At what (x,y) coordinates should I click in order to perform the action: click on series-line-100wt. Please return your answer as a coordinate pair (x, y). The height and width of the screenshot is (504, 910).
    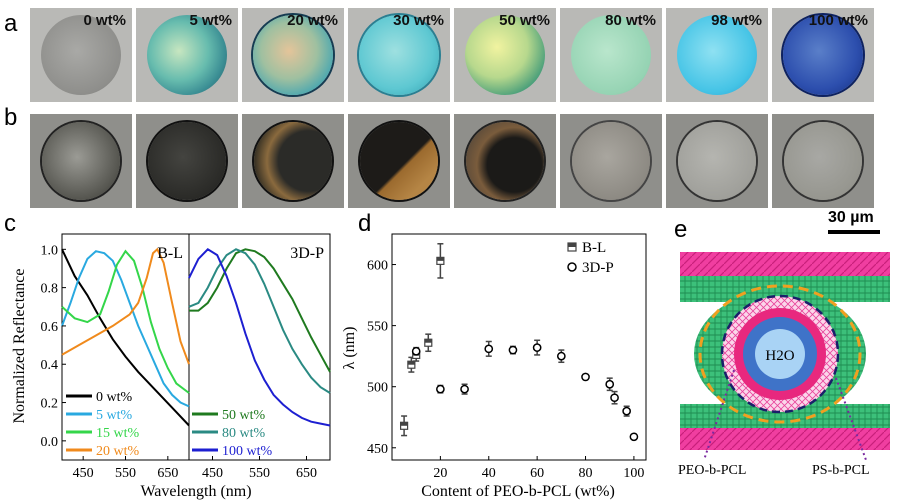
    Looking at the image, I should click on (259, 337).